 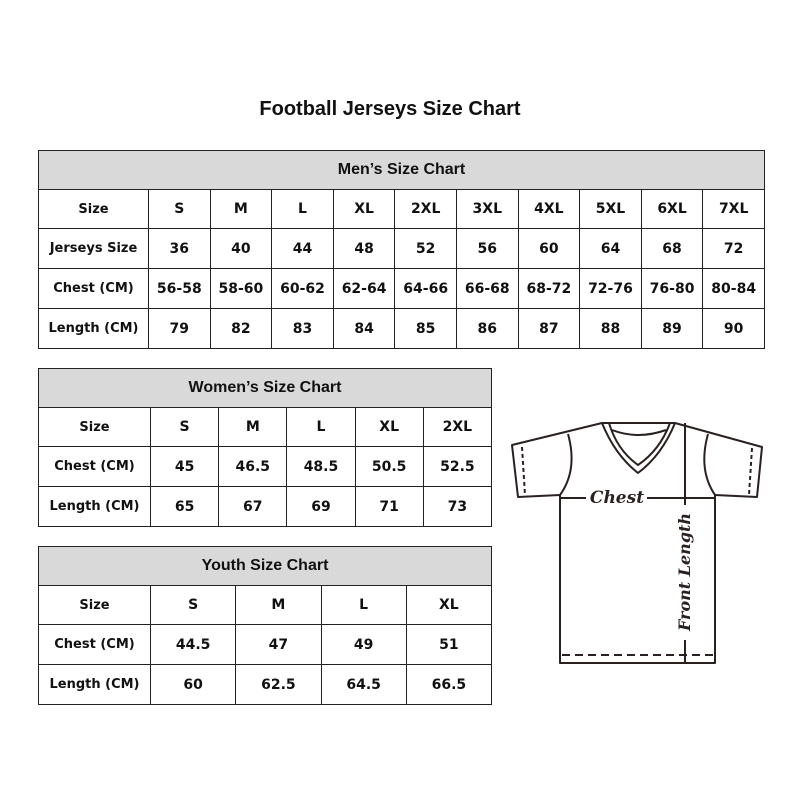 I want to click on page-title: Football Jerseys Size Chart, so click(x=390, y=109).